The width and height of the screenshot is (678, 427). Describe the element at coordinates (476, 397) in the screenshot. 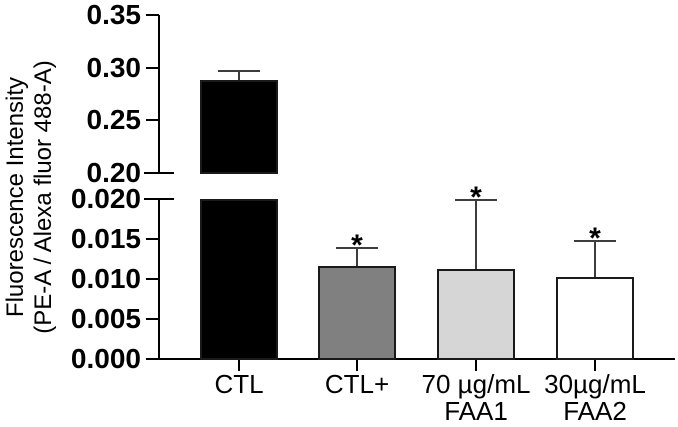

I see `x-category-label: 70 µg/mL FAA1` at that location.